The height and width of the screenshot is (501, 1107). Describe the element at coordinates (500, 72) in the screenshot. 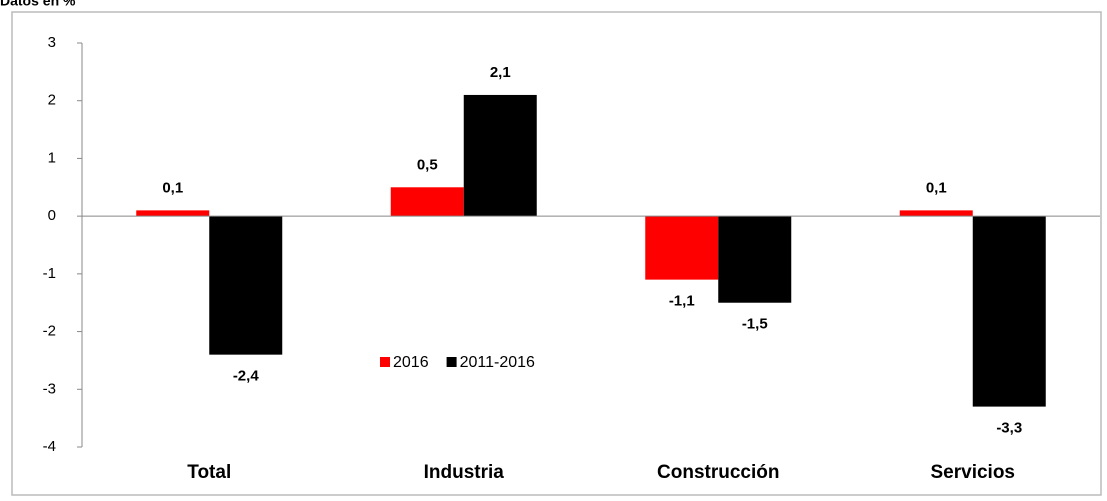

I see `value-label: 2,1` at that location.